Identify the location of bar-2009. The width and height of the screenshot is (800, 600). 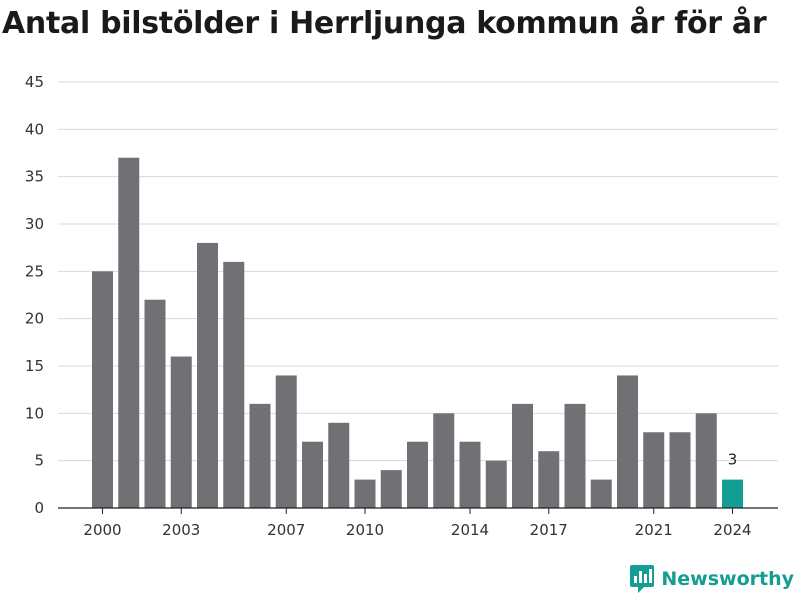
(339, 465).